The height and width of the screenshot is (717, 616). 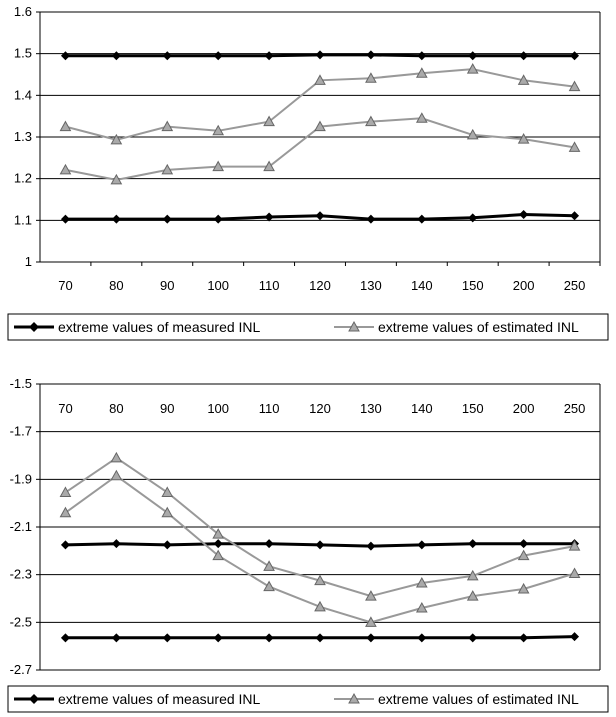 I want to click on chart-bottom-y-tick-labels: -2.7 -2.5 -2.3 -2.1 -1.9 -1.7 -1.5, so click(x=21, y=526).